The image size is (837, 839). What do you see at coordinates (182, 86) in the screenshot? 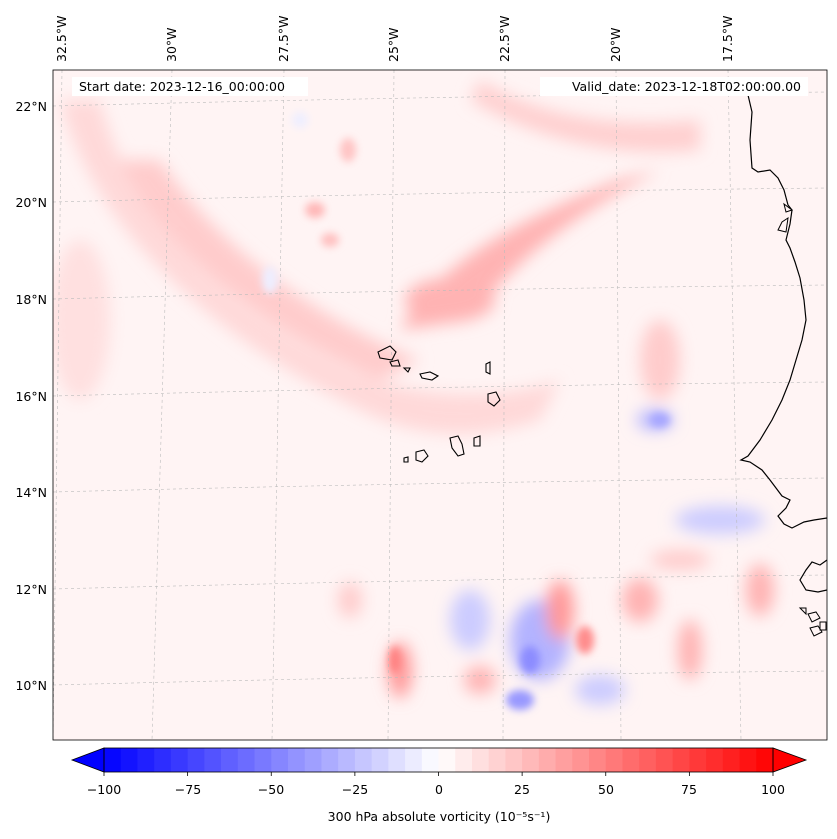
I see `start-date-label: Start date: 2023-12-16_00:00:00` at bounding box center [182, 86].